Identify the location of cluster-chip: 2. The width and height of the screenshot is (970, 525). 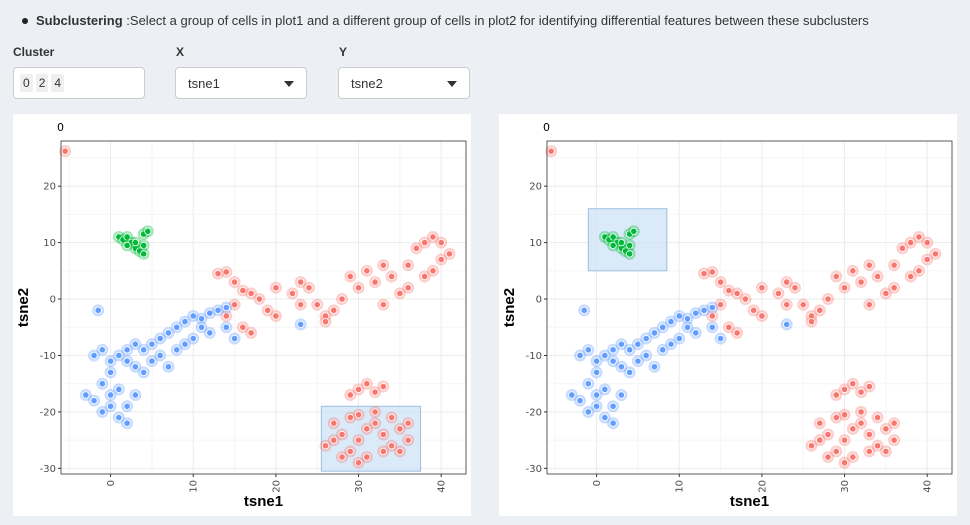
(42, 83).